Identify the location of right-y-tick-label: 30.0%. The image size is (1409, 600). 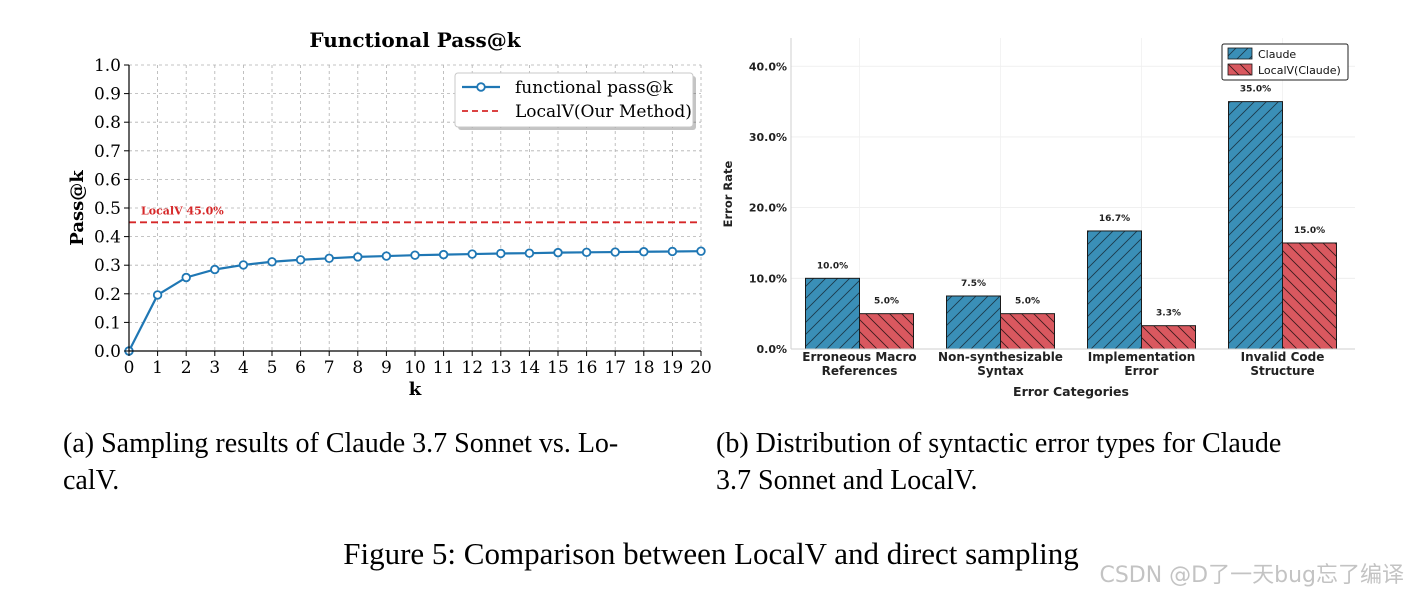
(768, 137).